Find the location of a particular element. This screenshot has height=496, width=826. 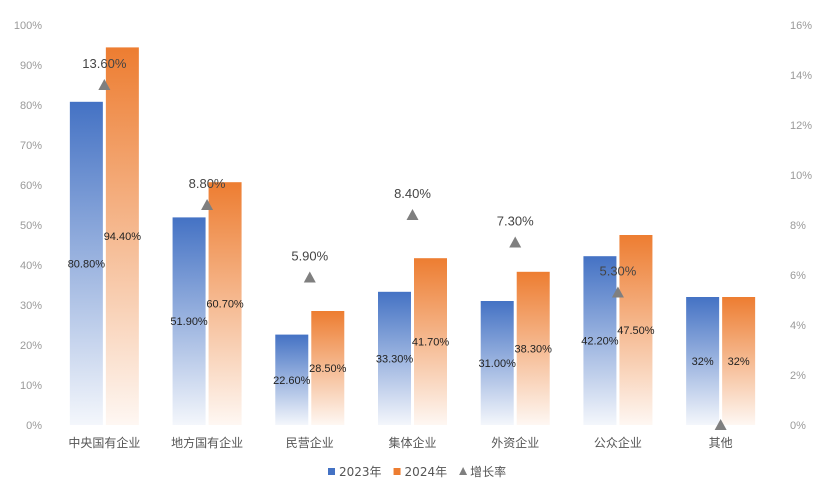

bar-2024-label: 28.50% is located at coordinates (328, 369).